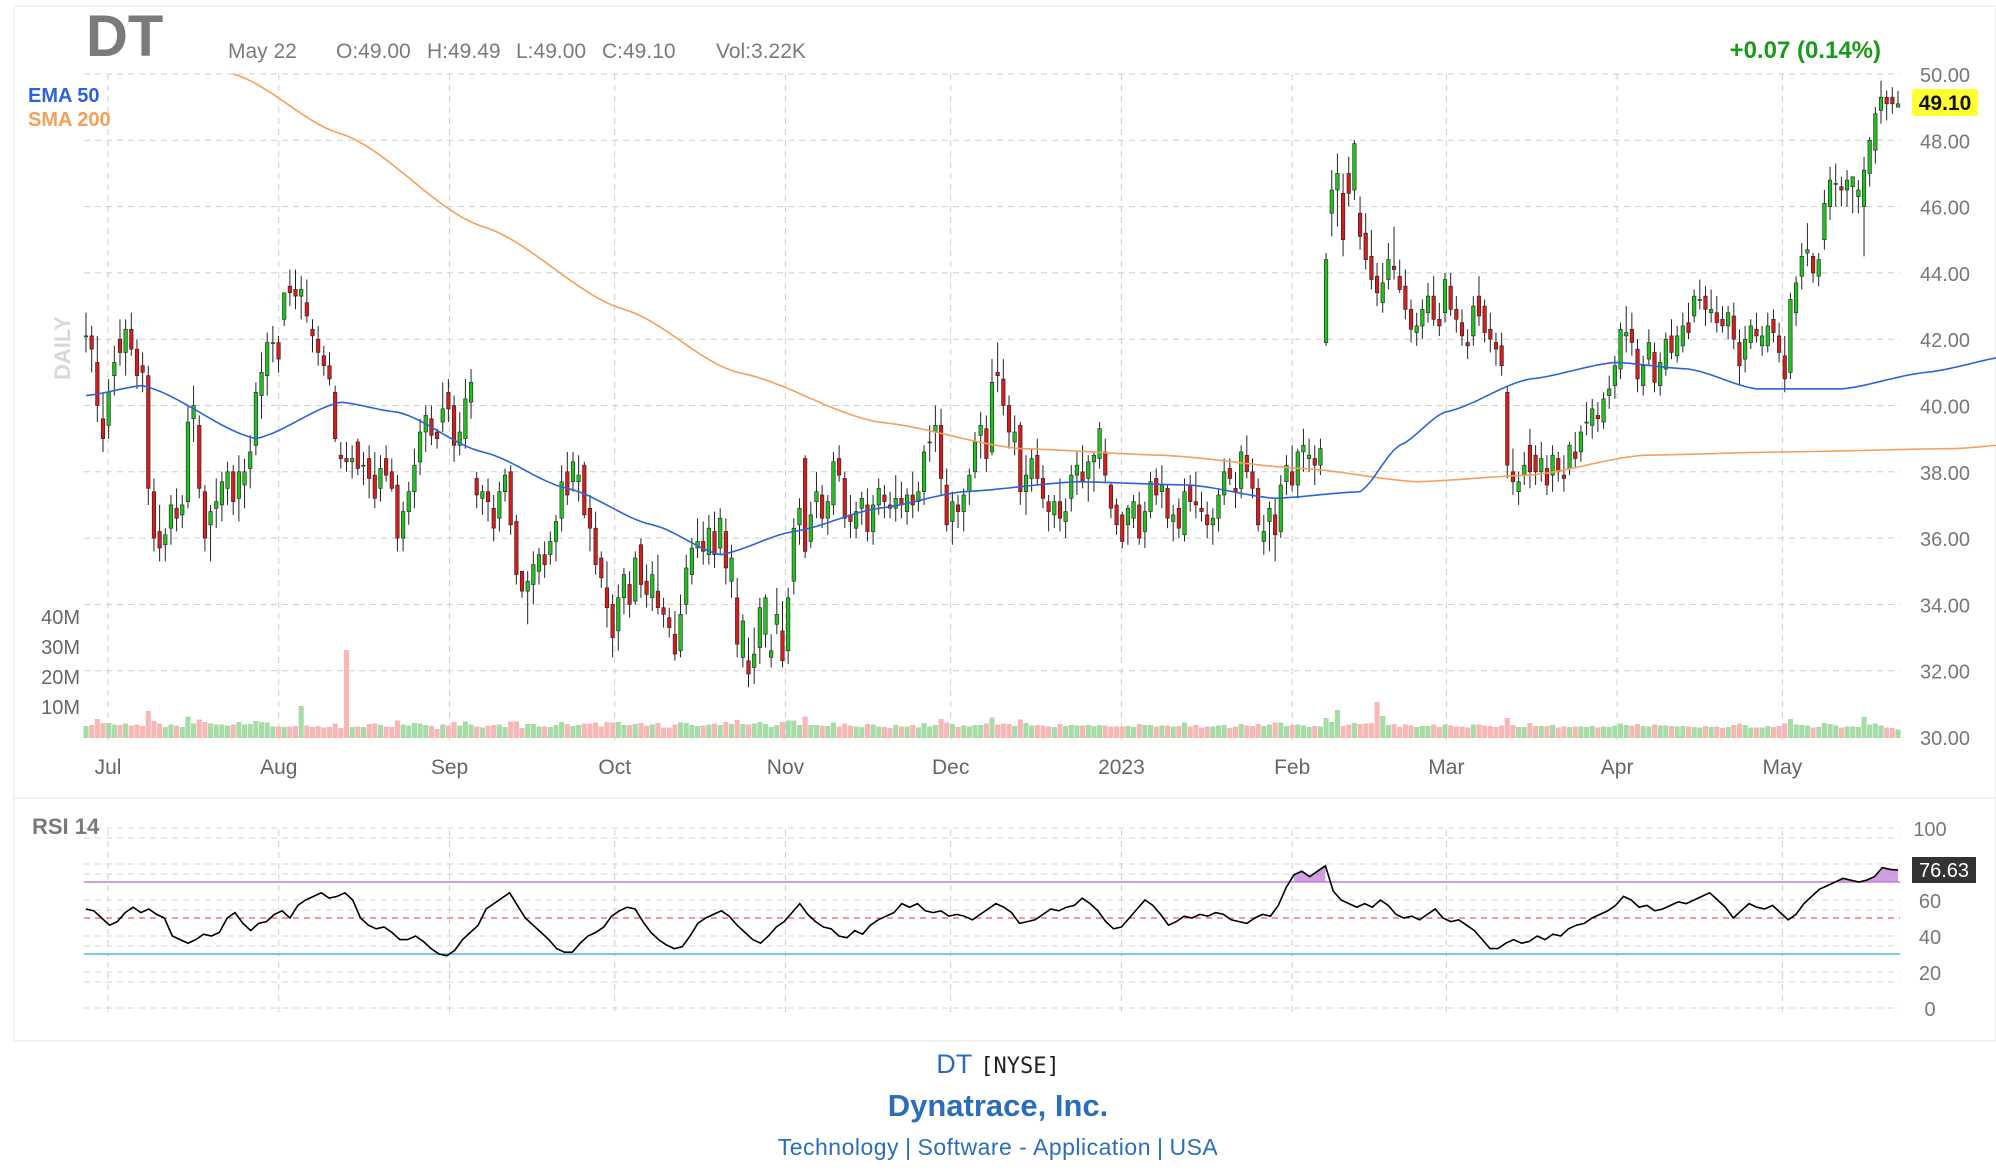 The width and height of the screenshot is (1996, 1173). Describe the element at coordinates (1945, 102) in the screenshot. I see `last-price-badge` at that location.